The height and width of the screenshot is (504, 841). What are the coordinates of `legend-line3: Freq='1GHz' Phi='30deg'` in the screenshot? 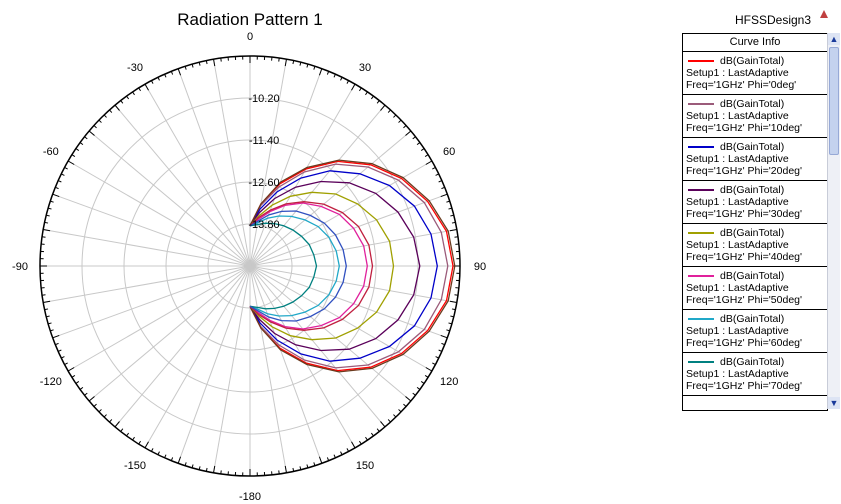 It's located at (744, 214).